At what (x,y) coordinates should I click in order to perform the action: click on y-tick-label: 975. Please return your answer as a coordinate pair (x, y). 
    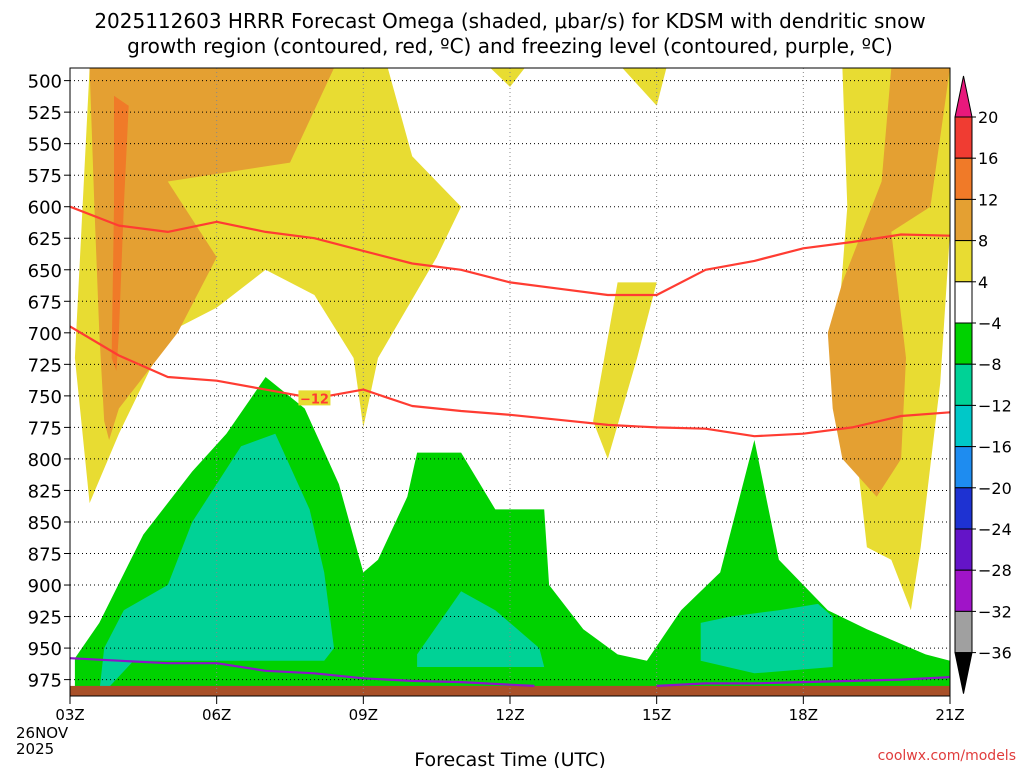
    Looking at the image, I should click on (45, 681).